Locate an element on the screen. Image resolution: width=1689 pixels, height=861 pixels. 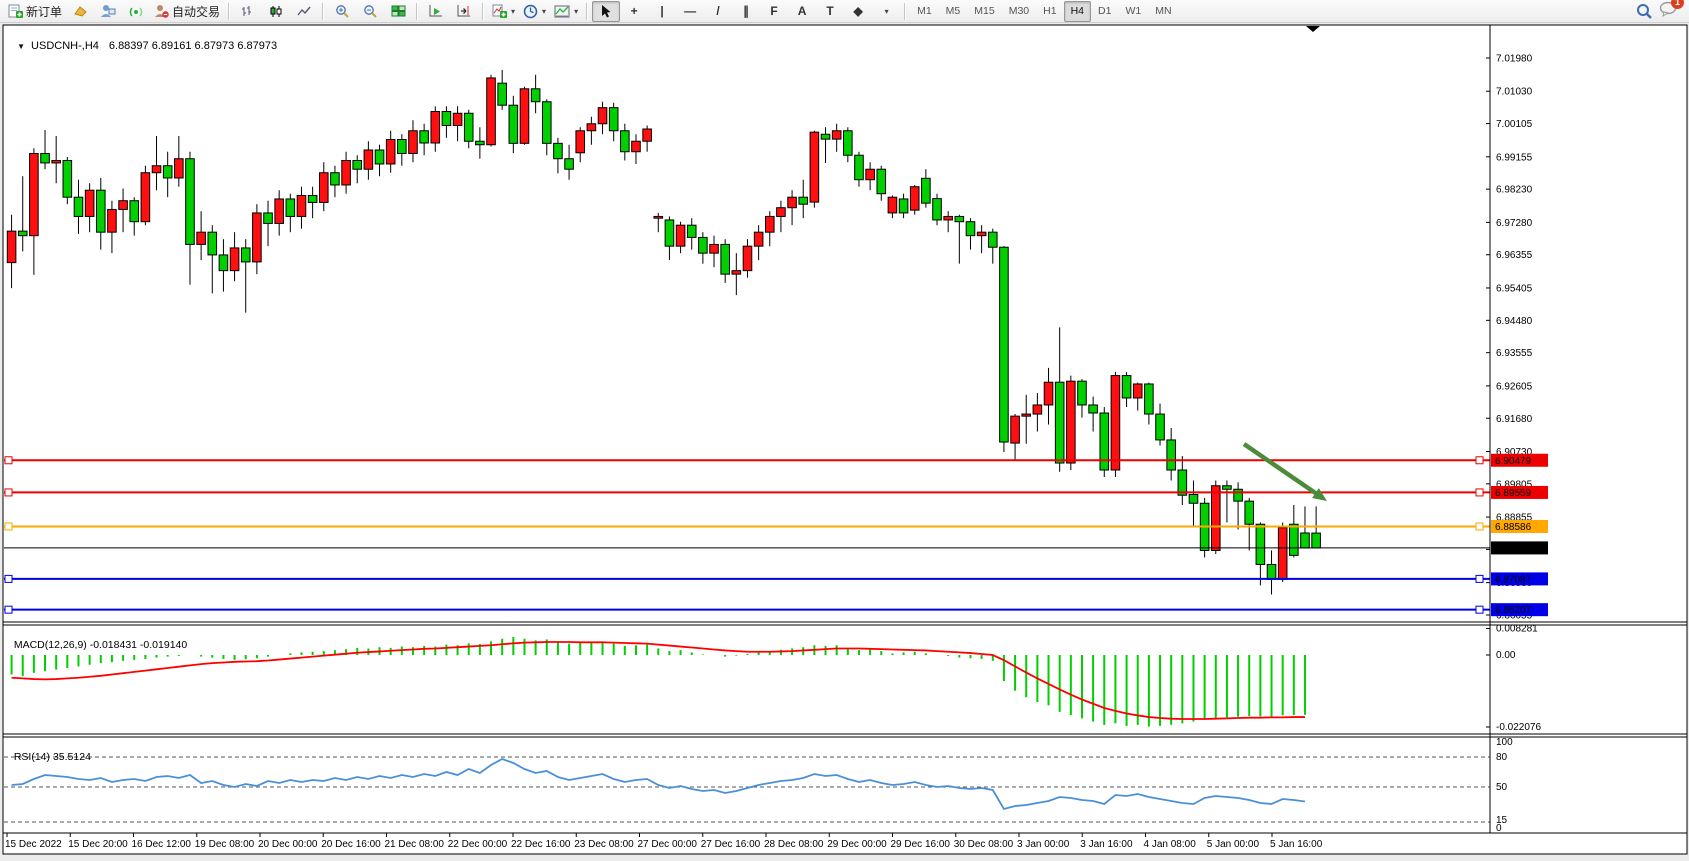
horizontal-line-tool: — is located at coordinates (690, 11).